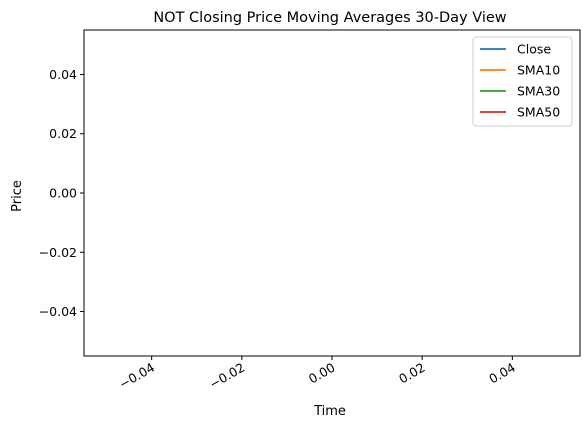 The height and width of the screenshot is (429, 587). What do you see at coordinates (412, 373) in the screenshot?
I see `x-tick-label: 0.02` at bounding box center [412, 373].